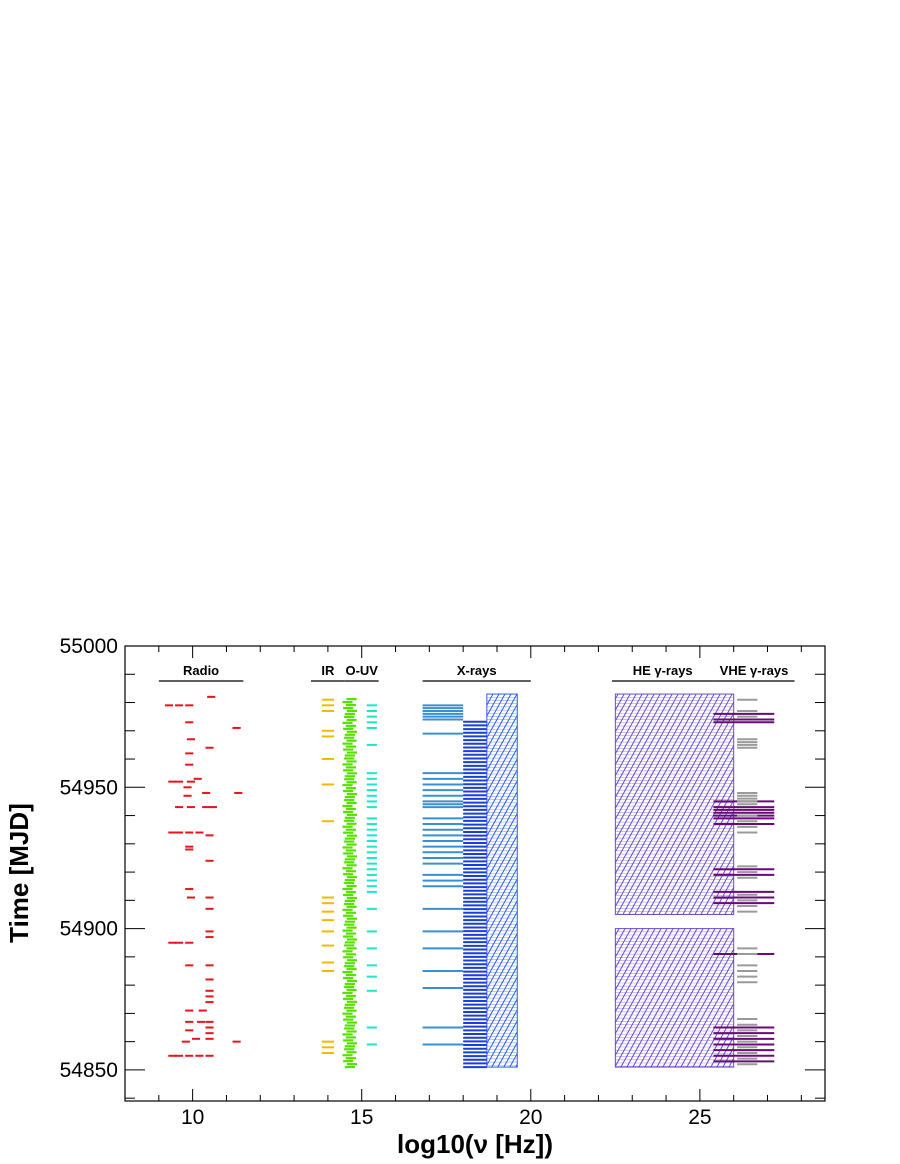  I want to click on data-coverage-block-hatch, so click(683, 804).